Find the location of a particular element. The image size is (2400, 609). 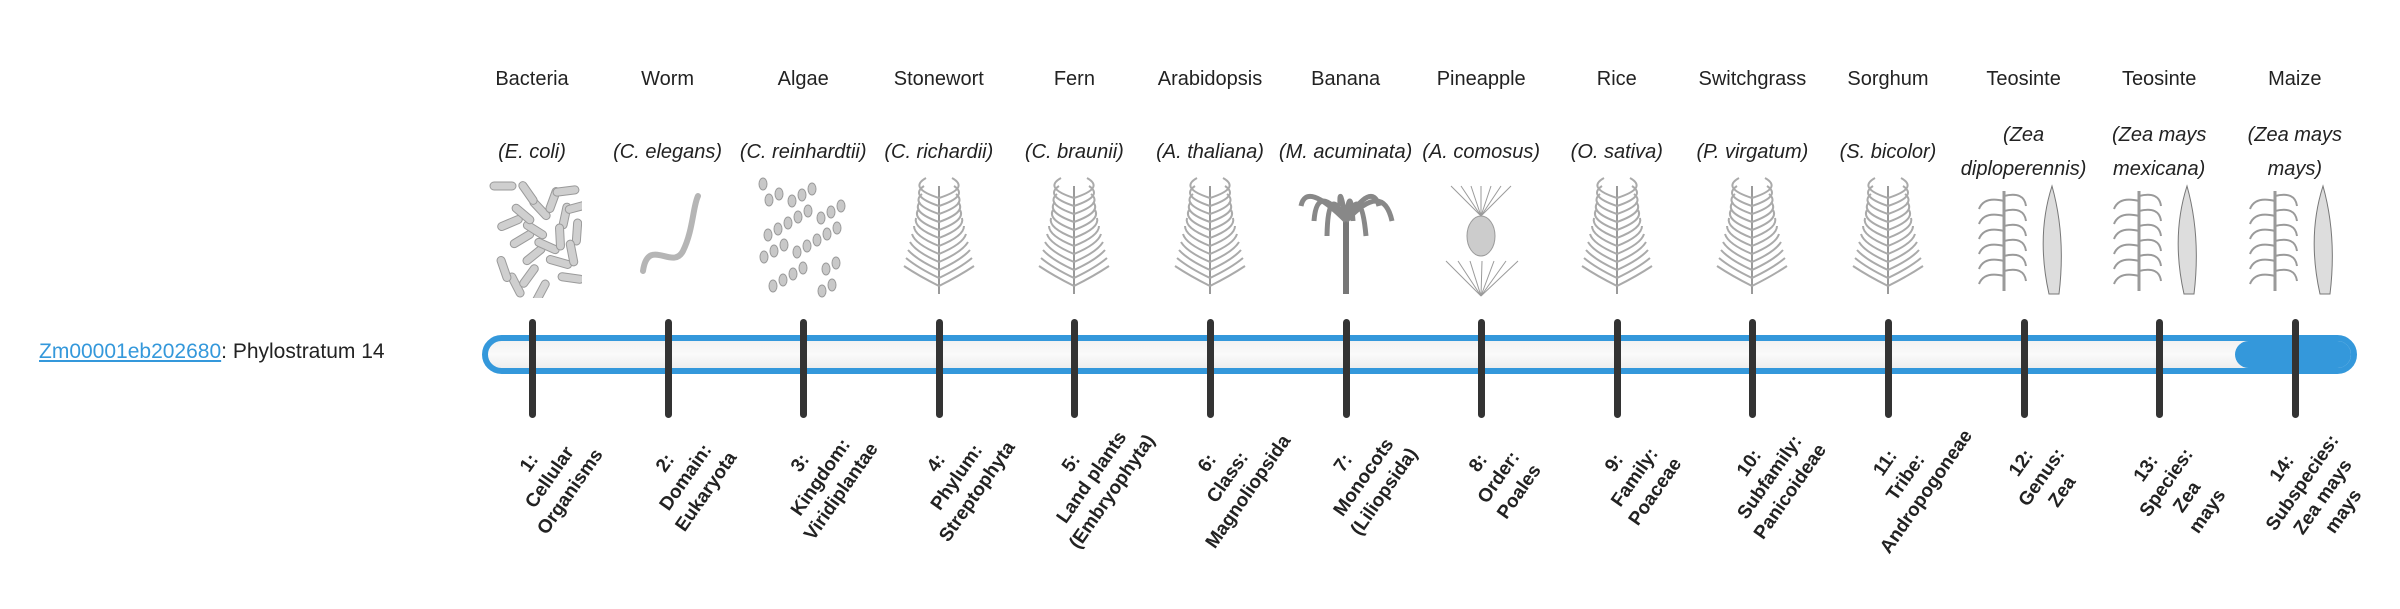

organism-scientific-name: (Zea mays mexicana) is located at coordinates (2159, 152).